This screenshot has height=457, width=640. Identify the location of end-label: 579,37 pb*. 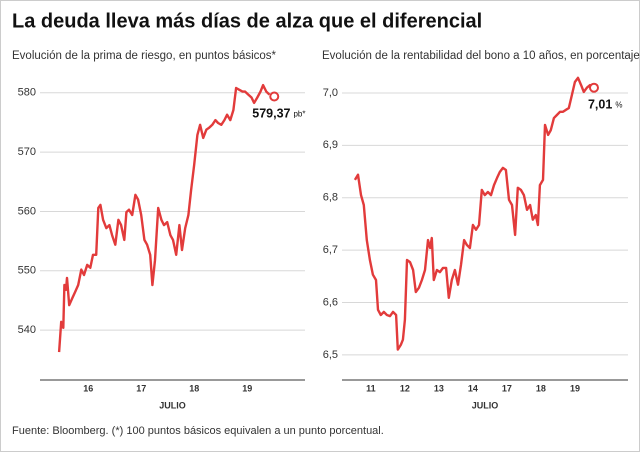
(278, 114).